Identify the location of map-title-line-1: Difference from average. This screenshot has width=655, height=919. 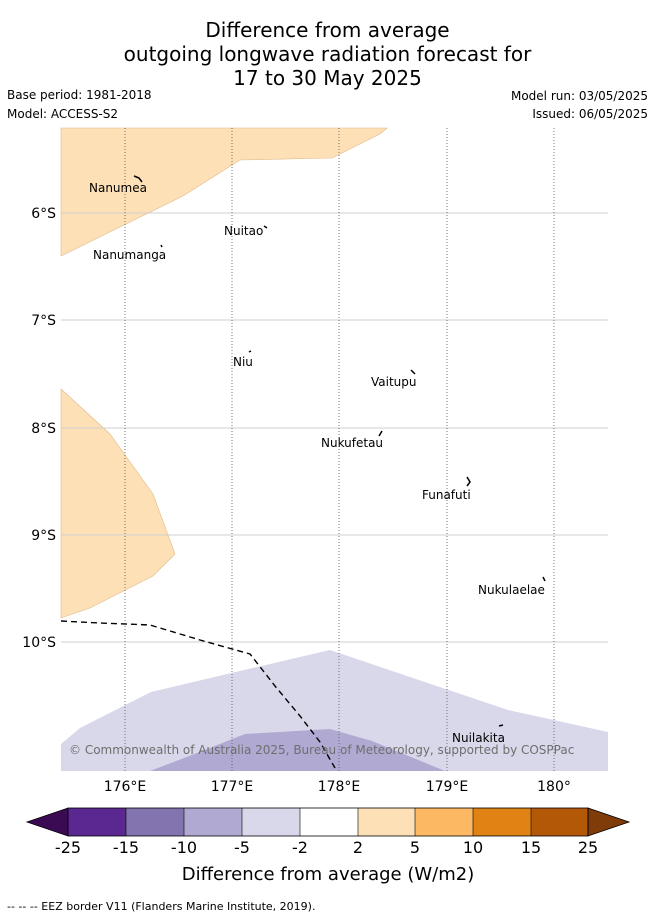
(327, 30).